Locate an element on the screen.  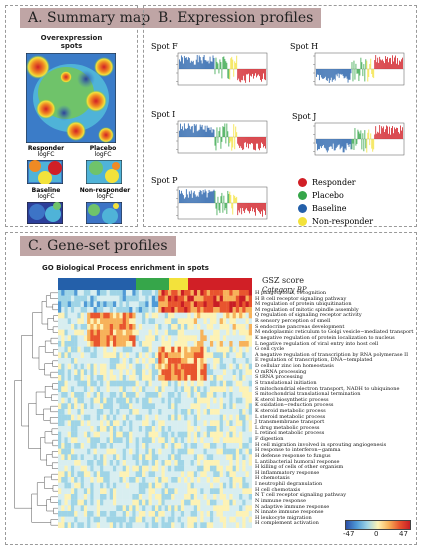
dendrogram-branch is located at coordinates (54, 409).